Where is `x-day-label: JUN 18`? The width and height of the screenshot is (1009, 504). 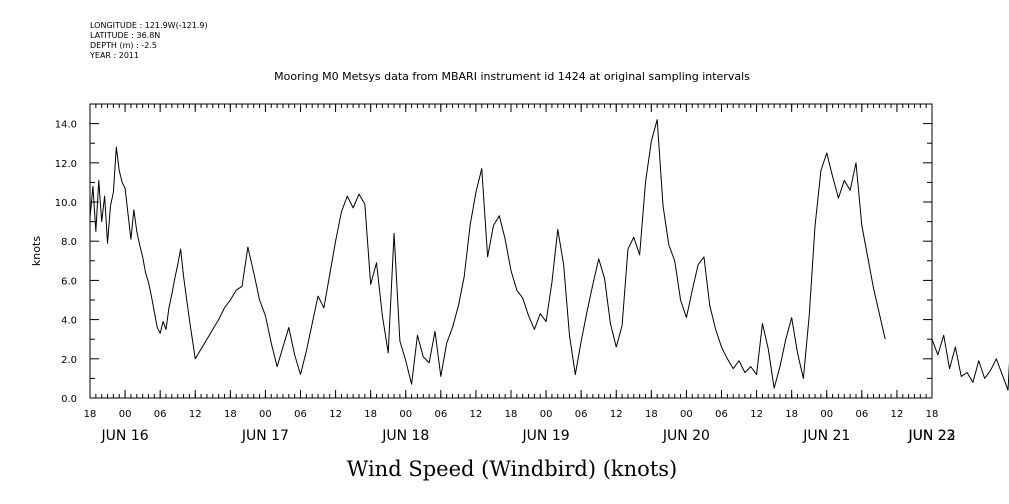
x-day-label: JUN 18 is located at coordinates (405, 436).